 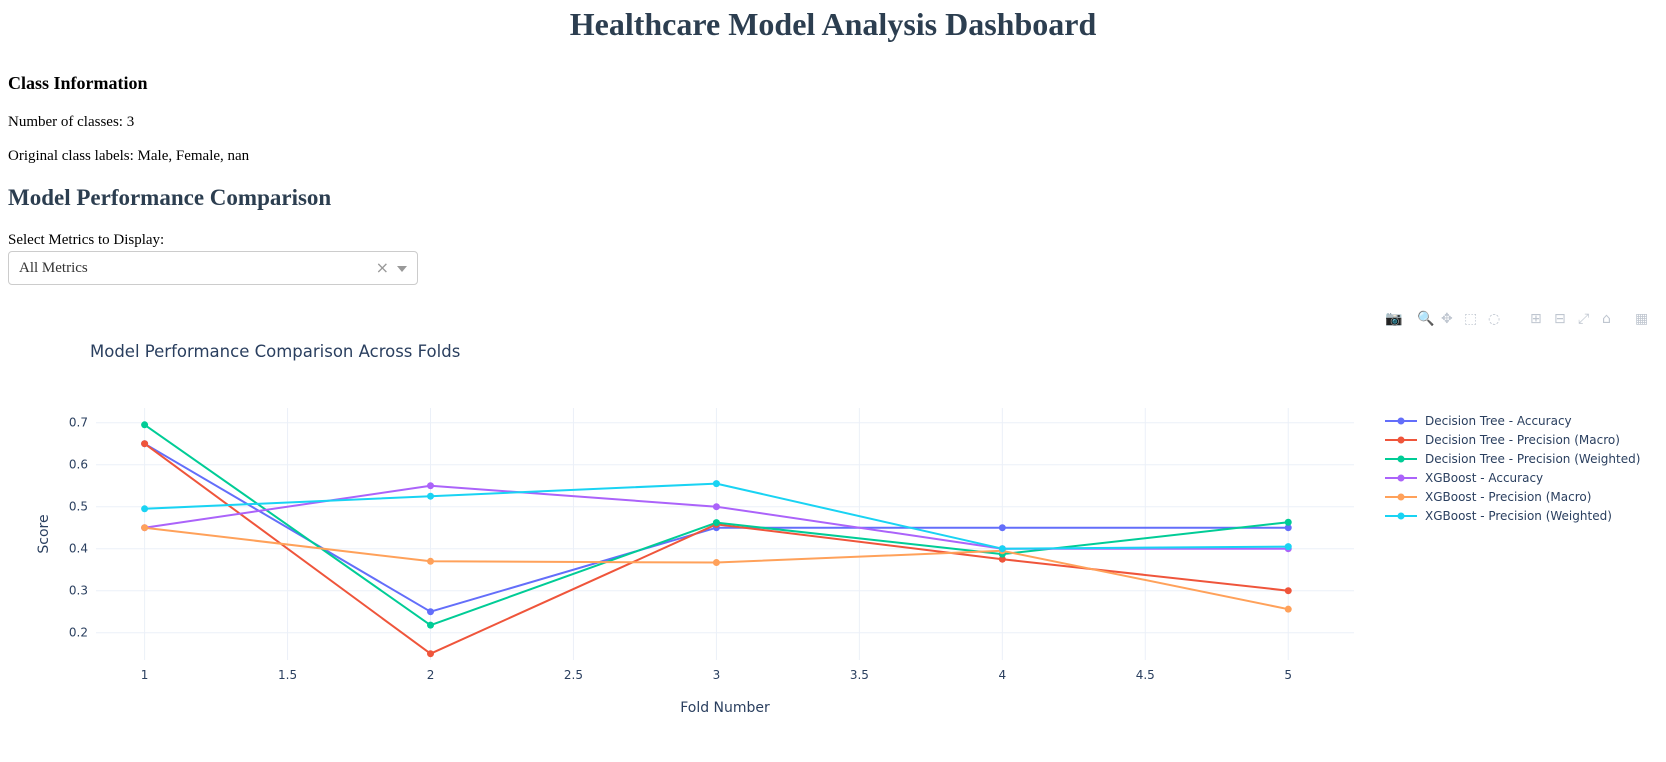 I want to click on class-info-heading: Class Information, so click(x=78, y=83).